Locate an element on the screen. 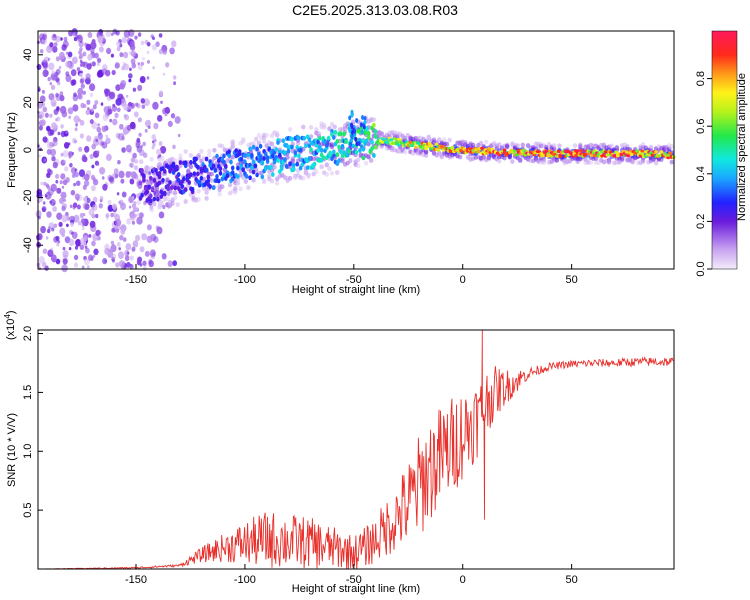  snr-y-ticks: 0.5 1.0 1.5 2.0 is located at coordinates (32, 422).